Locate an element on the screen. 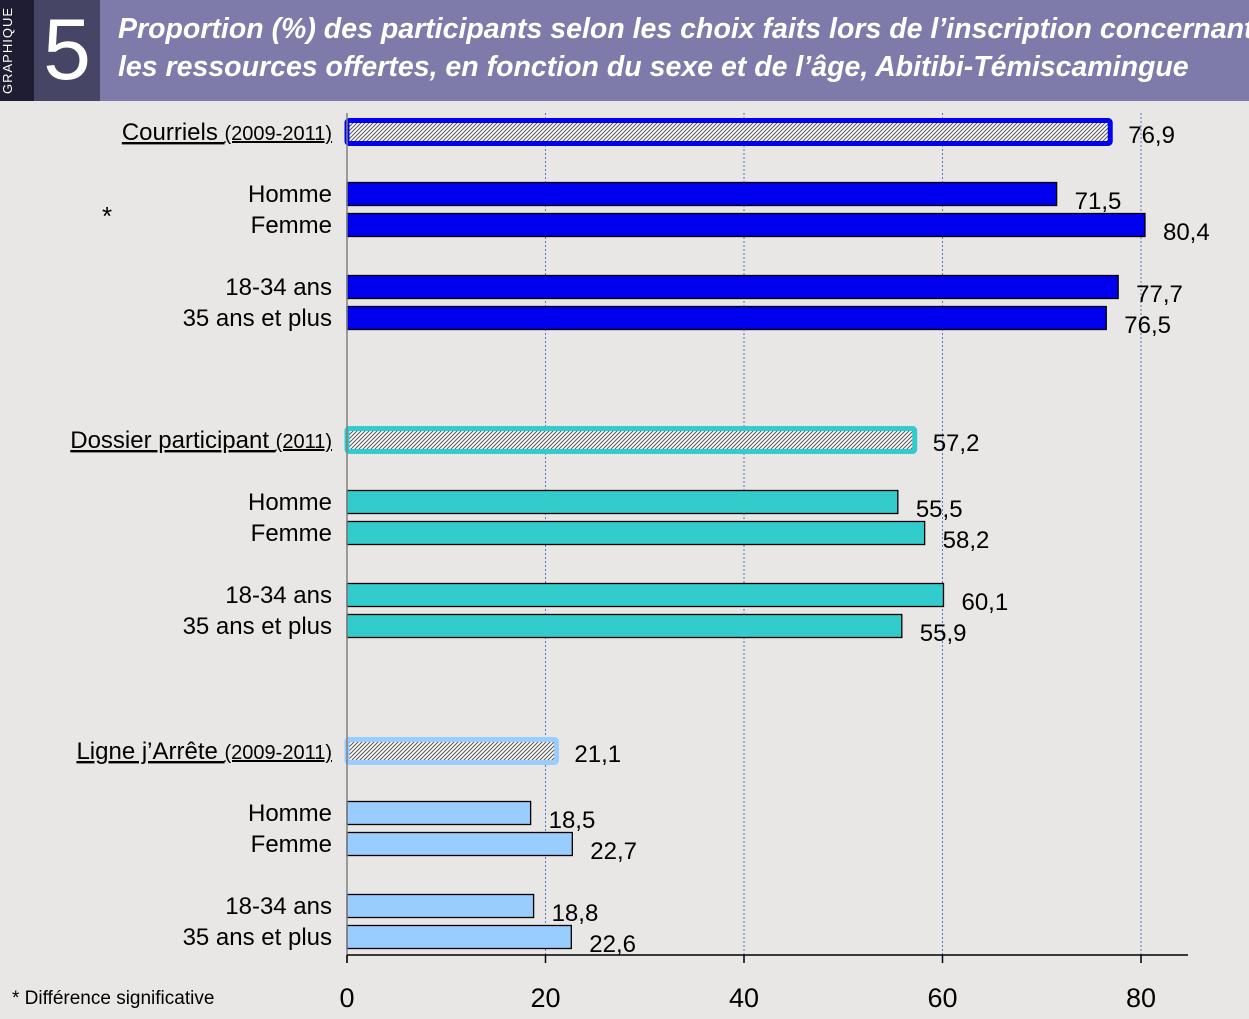  value-label-total: 76,9 is located at coordinates (1151, 135).